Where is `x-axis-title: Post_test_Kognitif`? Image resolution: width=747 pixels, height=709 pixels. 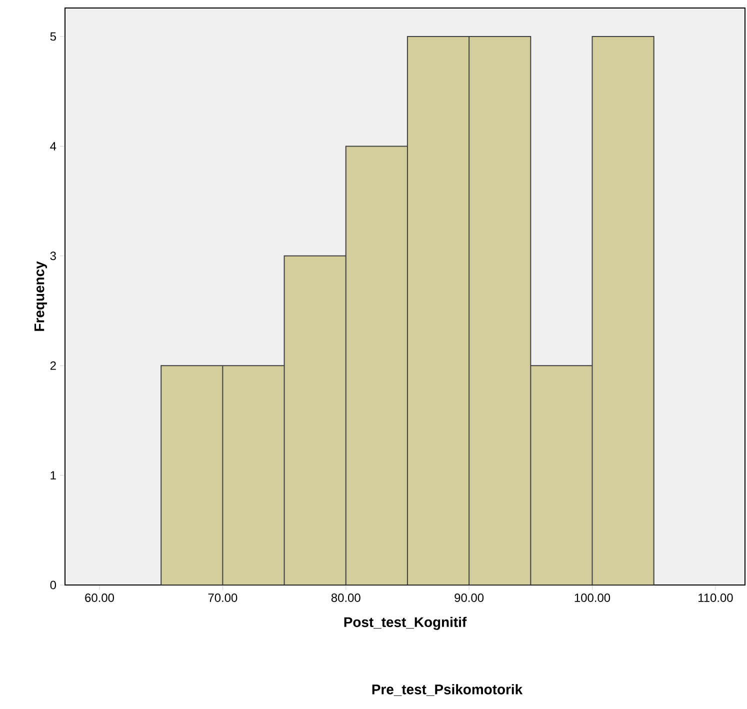 x-axis-title: Post_test_Kognitif is located at coordinates (405, 623).